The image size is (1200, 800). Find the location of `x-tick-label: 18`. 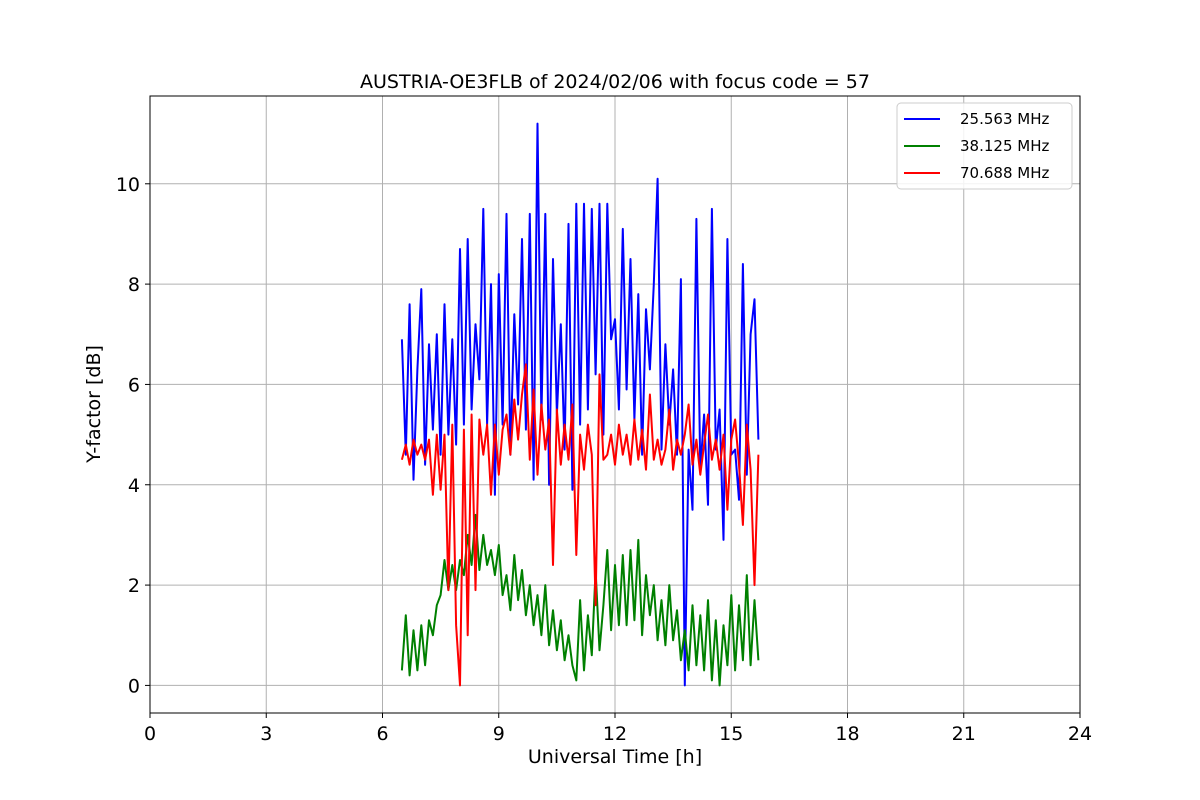

x-tick-label: 18 is located at coordinates (847, 734).